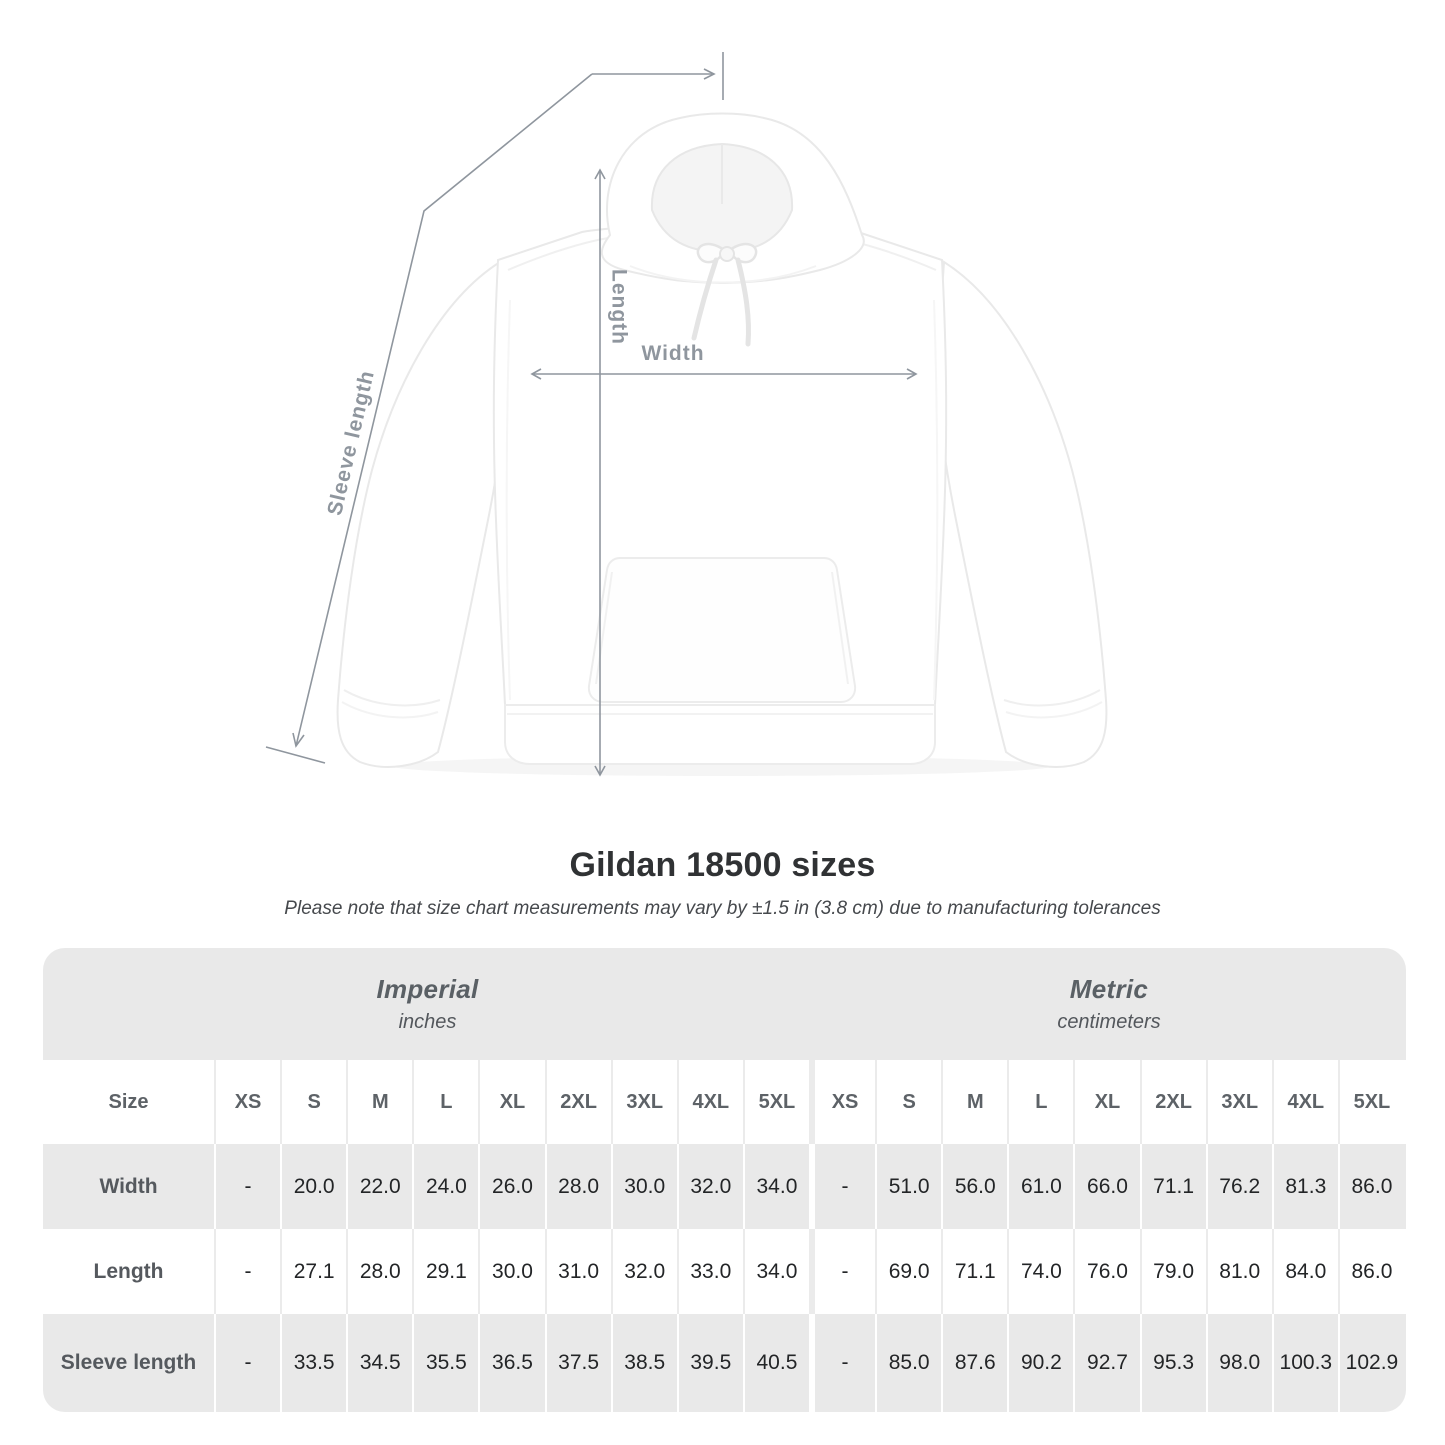 The height and width of the screenshot is (1445, 1445). I want to click on size-header-imperial: L, so click(447, 1102).